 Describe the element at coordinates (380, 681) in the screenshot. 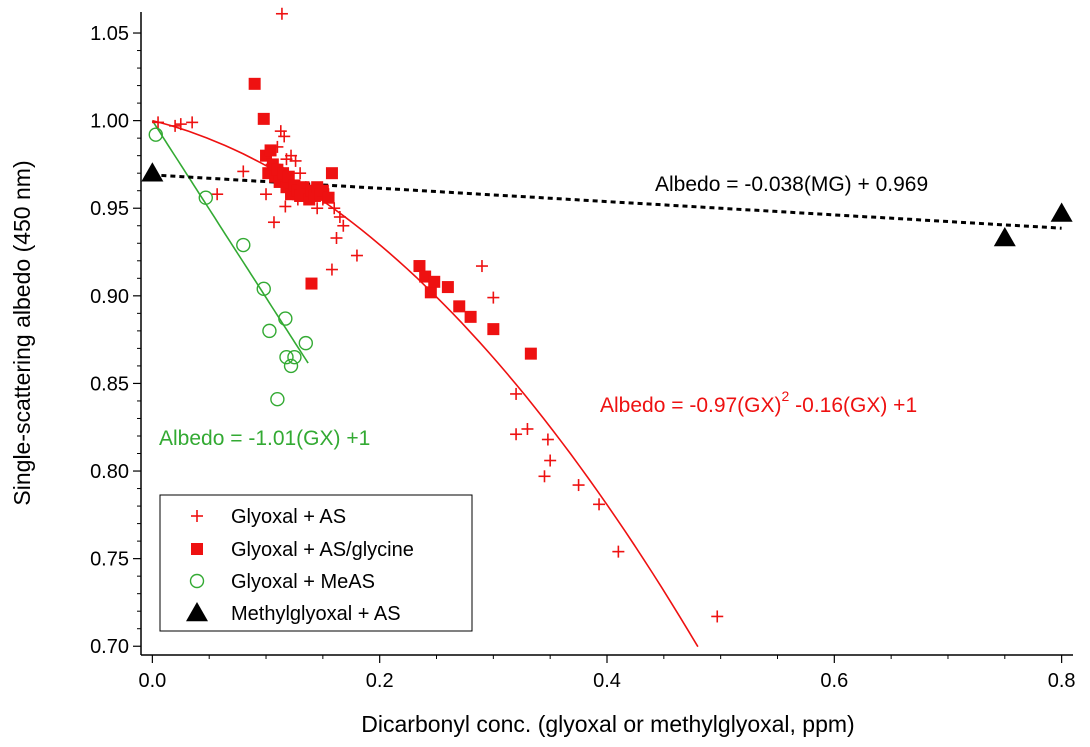

I see `x-tick-label: 0.2` at that location.